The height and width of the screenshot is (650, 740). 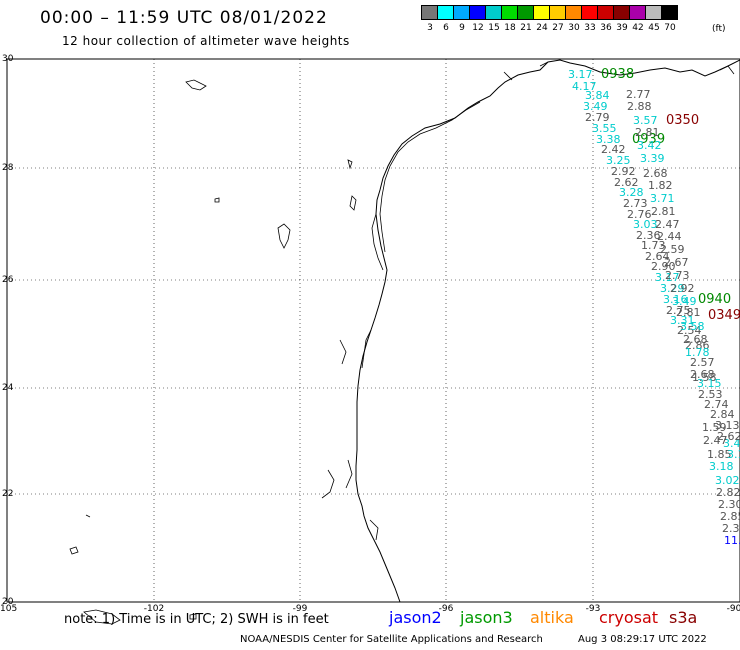 I want to click on wave-height-value: 3.15, so click(x=709, y=383).